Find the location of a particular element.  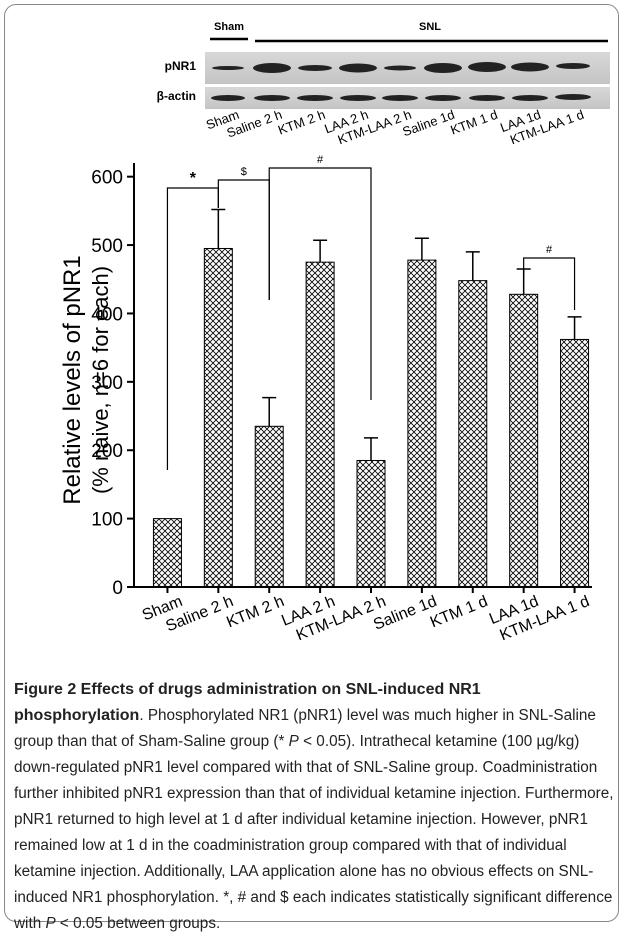

y-tick-label: 200 is located at coordinates (107, 451).